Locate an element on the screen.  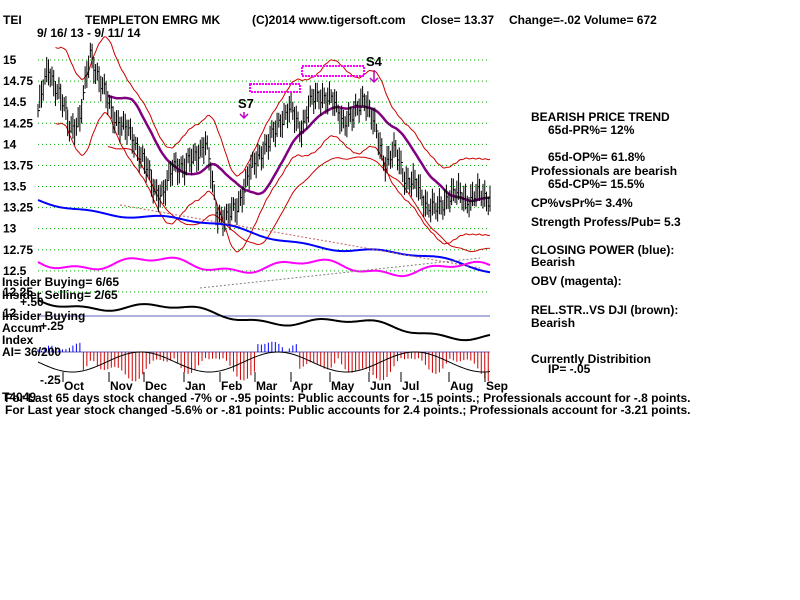
closing-power-label: CLOSING POWER (blue): is located at coordinates (603, 250).